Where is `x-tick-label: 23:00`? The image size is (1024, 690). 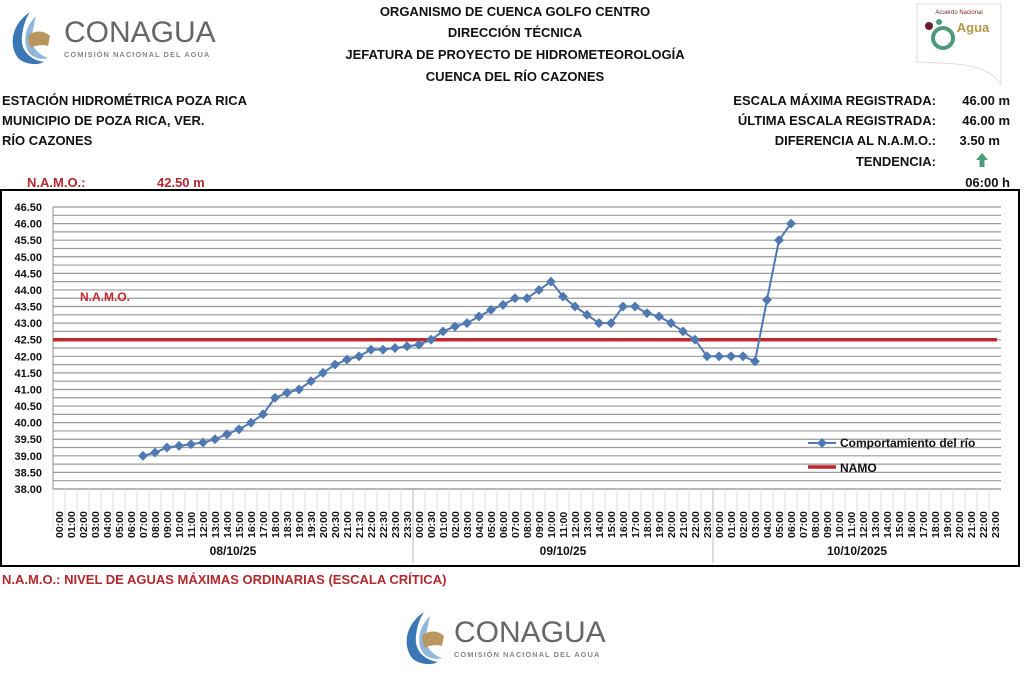 x-tick-label: 23:00 is located at coordinates (396, 524).